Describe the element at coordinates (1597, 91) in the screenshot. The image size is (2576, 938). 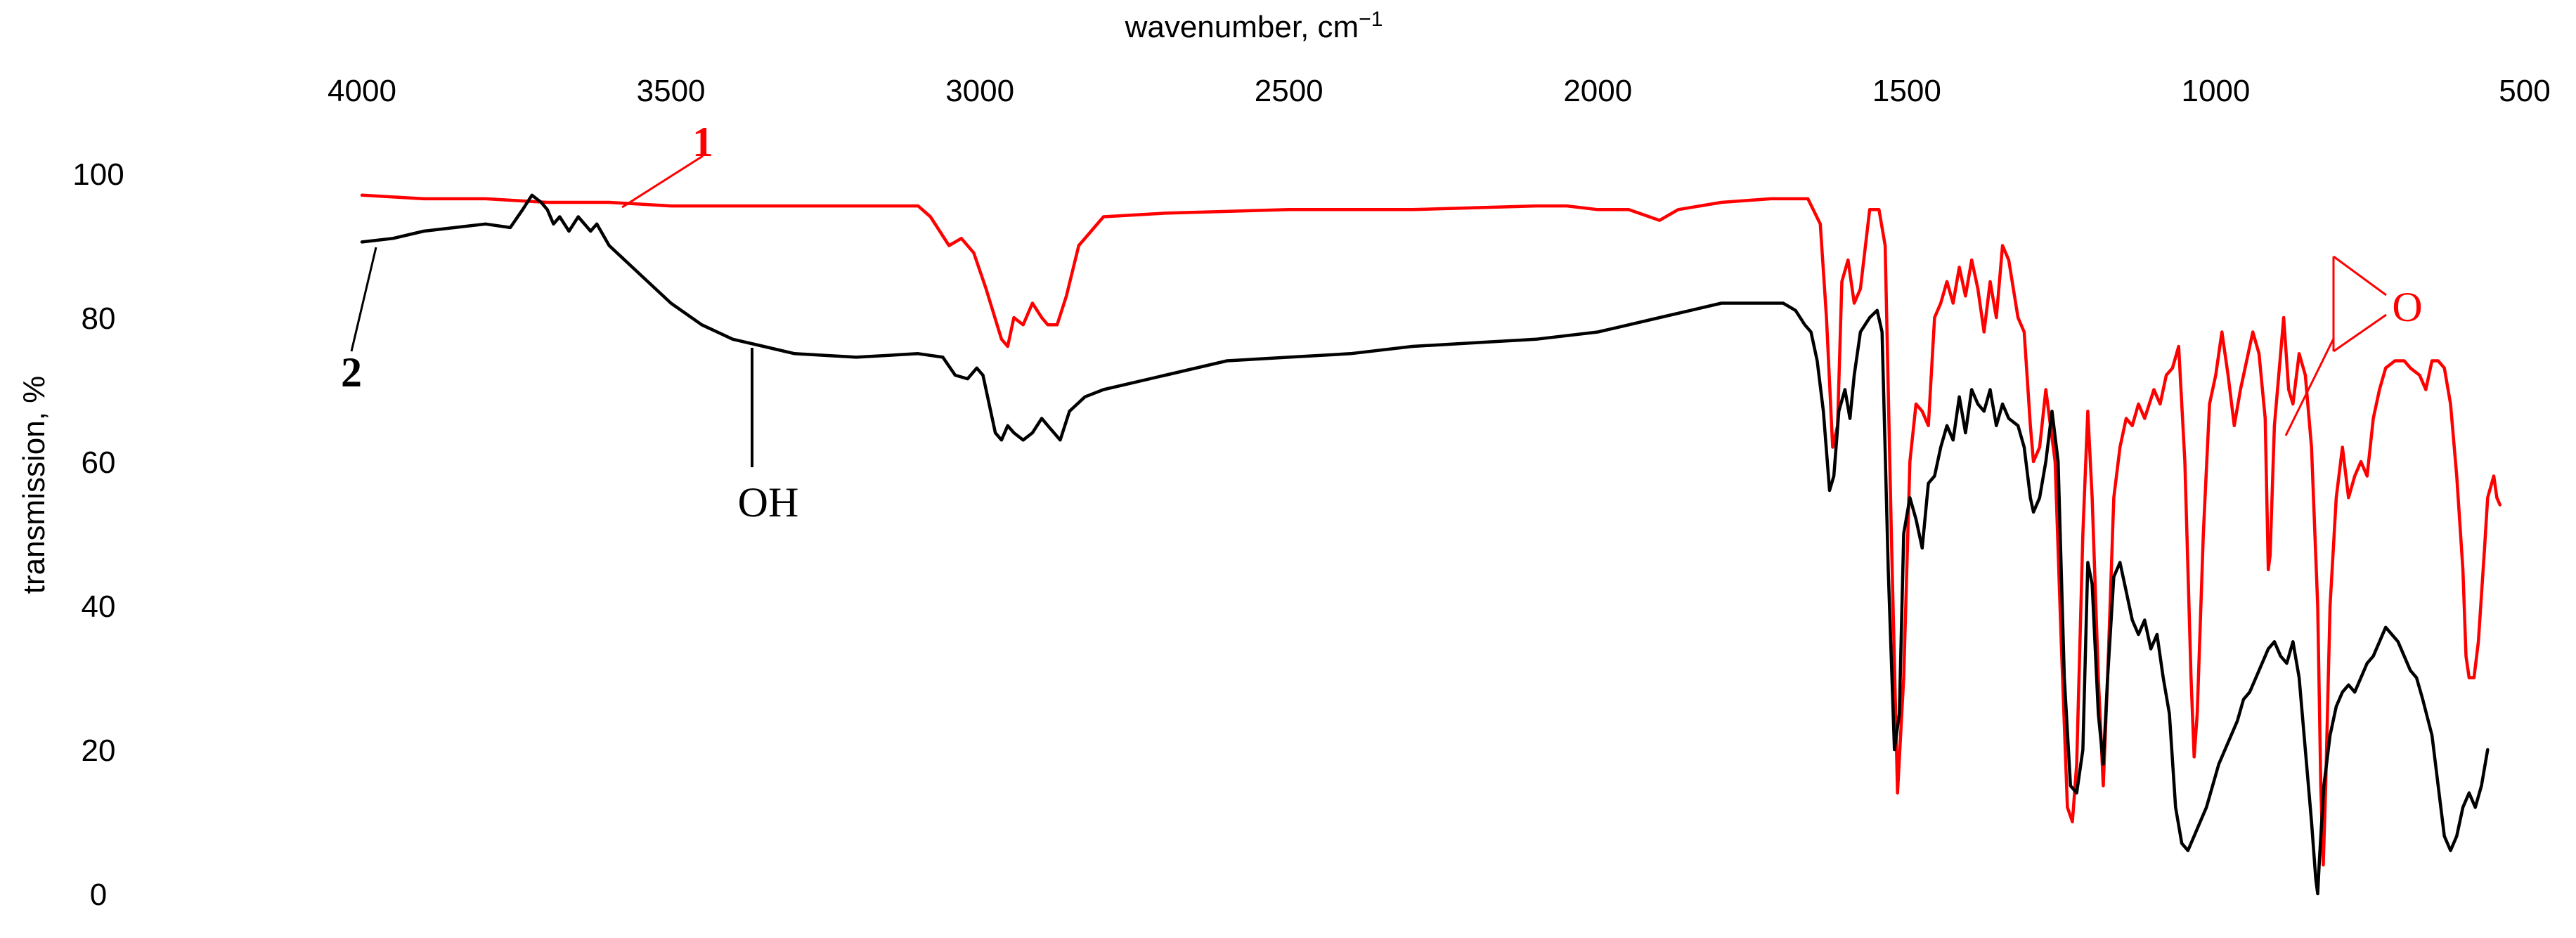
I see `x-tick-label: 2000` at that location.